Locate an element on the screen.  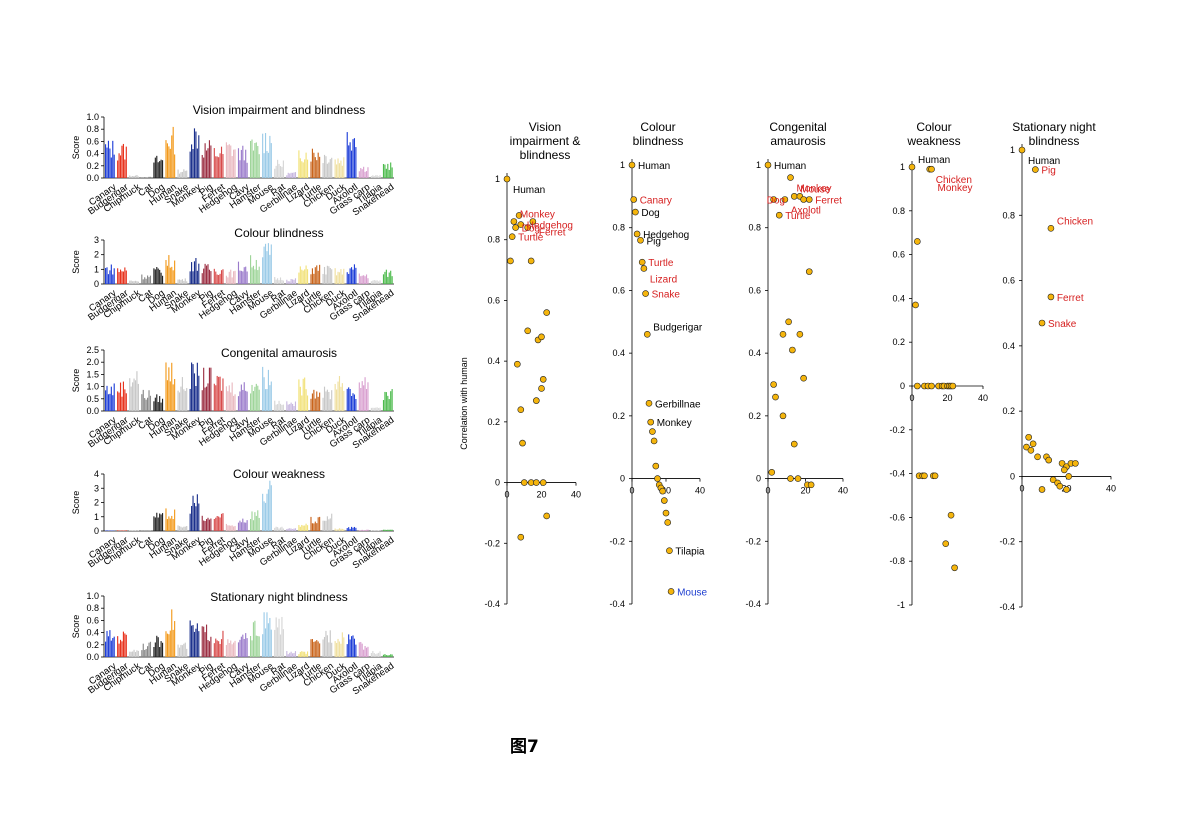
bar-grass-carp is located at coordinates (365, 394).